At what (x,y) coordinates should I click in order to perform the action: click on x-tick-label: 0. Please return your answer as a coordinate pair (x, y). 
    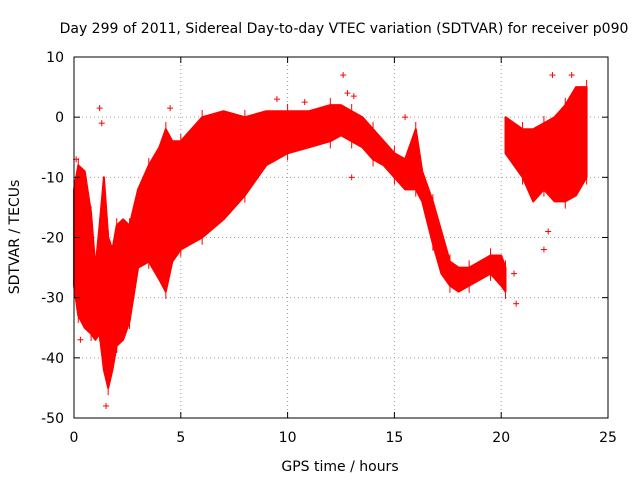
    Looking at the image, I should click on (74, 438).